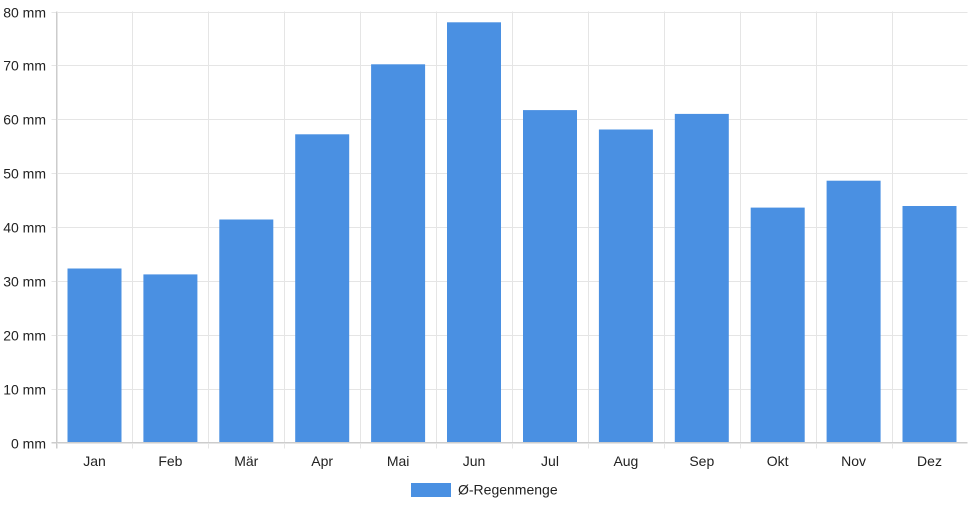  What do you see at coordinates (170, 358) in the screenshot?
I see `bar-Feb` at bounding box center [170, 358].